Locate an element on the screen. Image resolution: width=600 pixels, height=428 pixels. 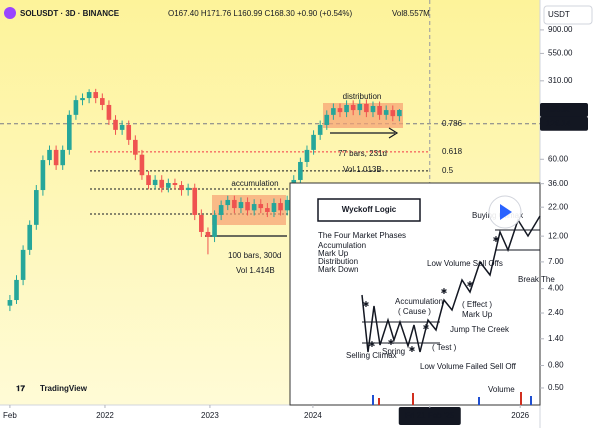
currency-box is located at coordinates (568, 15).